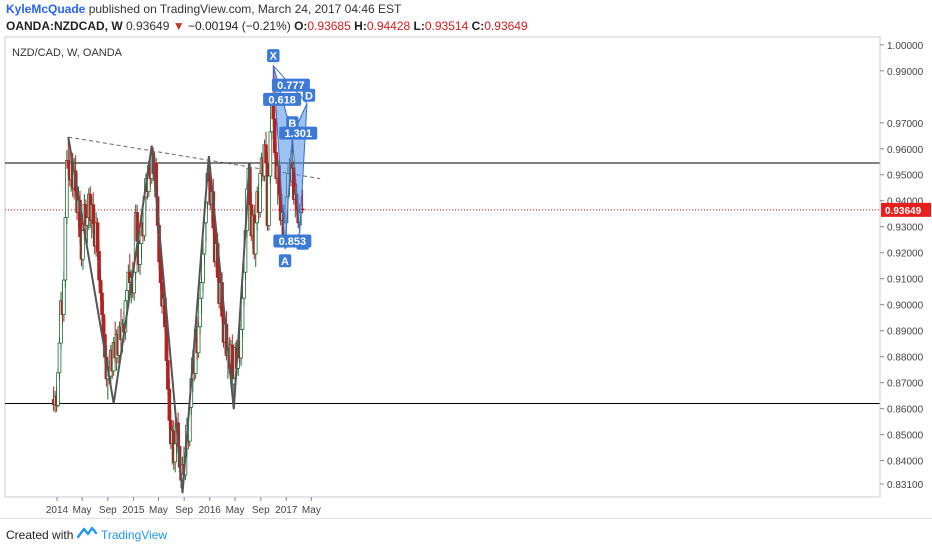 The width and height of the screenshot is (932, 551). What do you see at coordinates (133, 510) in the screenshot?
I see `x-tick-label: 2015` at bounding box center [133, 510].